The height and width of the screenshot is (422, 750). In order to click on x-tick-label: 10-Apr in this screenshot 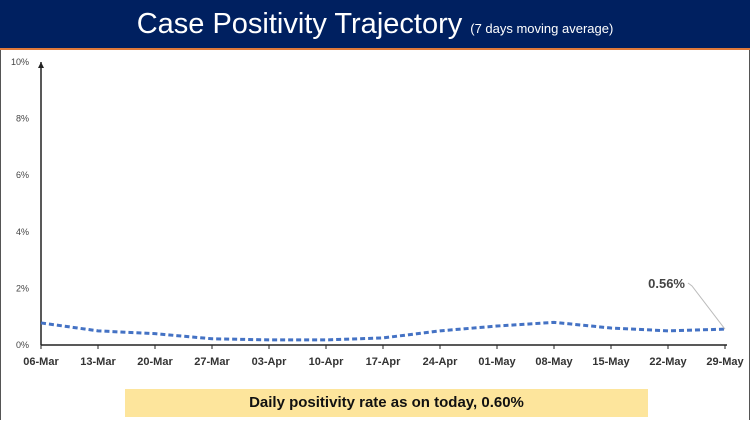, I will do `click(327, 362)`.